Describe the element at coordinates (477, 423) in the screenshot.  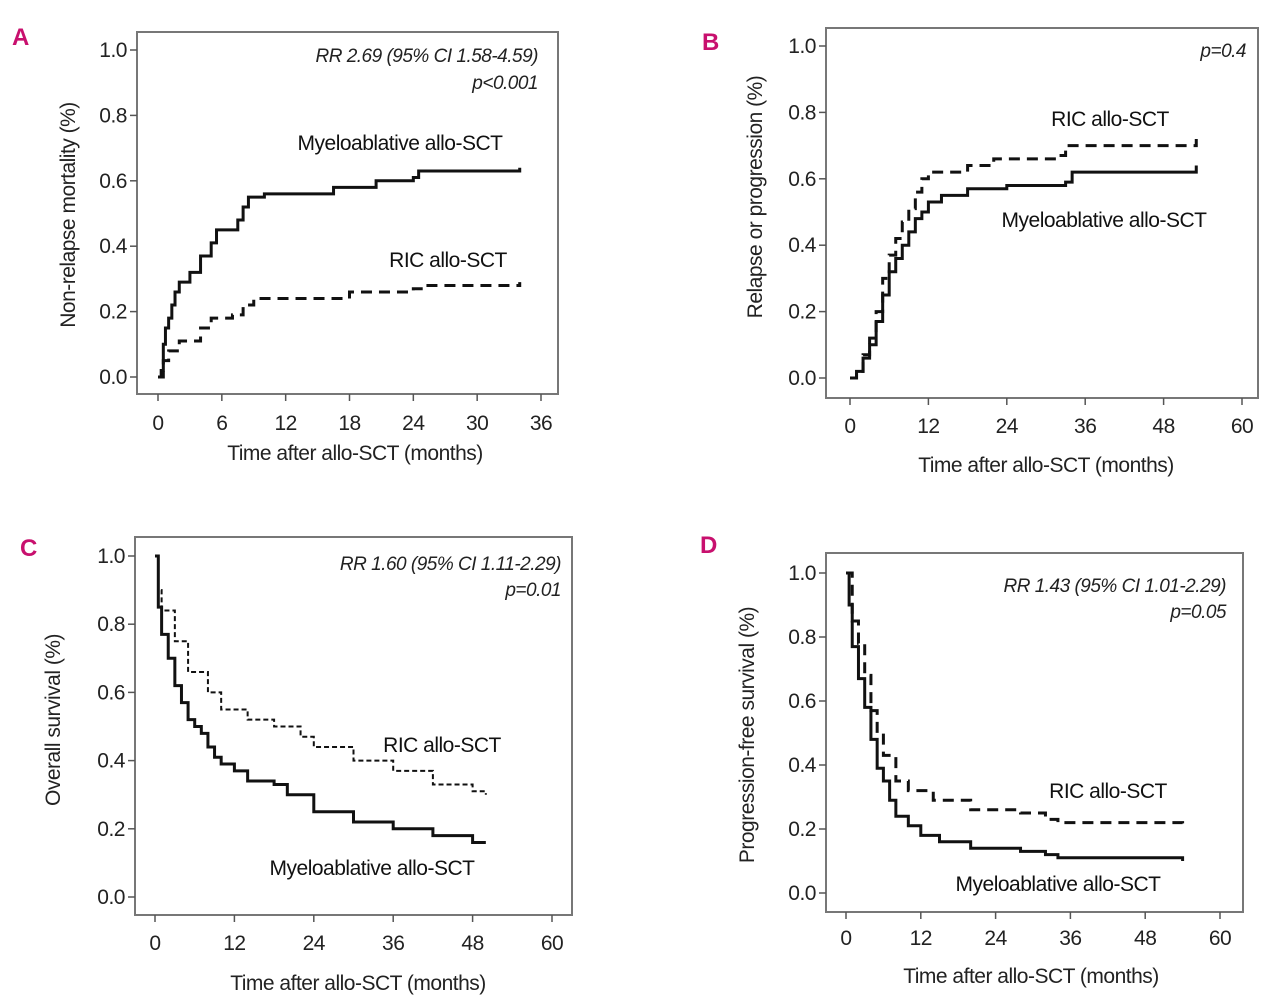
I see `x-tick-label: 30` at that location.